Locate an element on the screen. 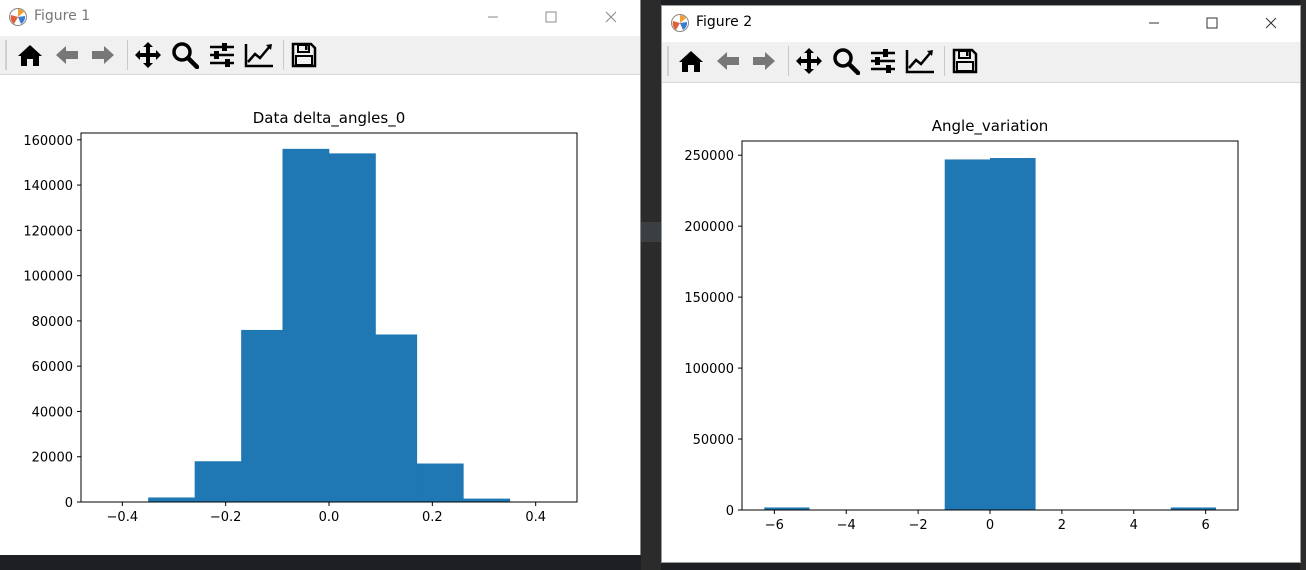  y-tick-label: 120000 is located at coordinates (48, 231).